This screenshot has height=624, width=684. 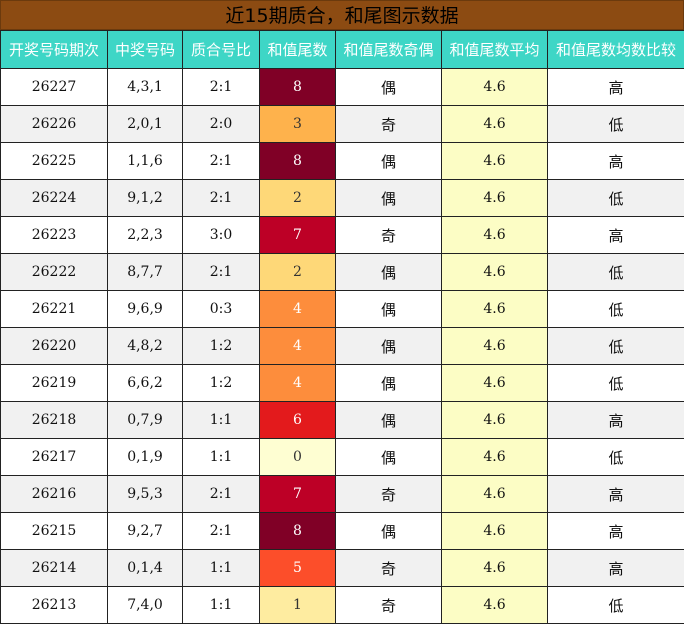 I want to click on ratio-cell: 0:3, so click(x=221, y=309).